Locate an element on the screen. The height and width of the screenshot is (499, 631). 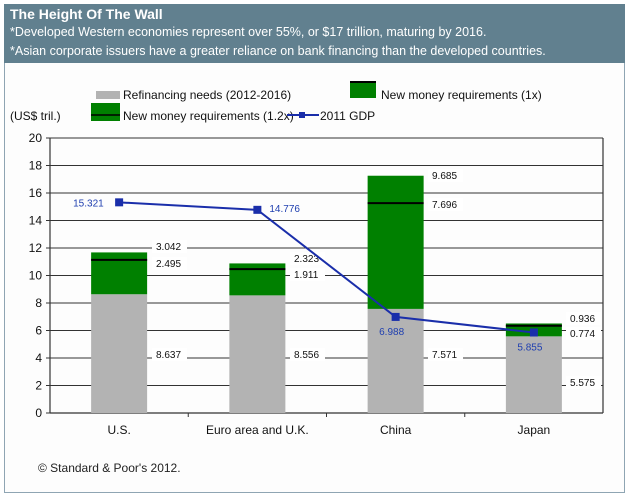
legend-swatch-new-money-1x is located at coordinates (363, 89).